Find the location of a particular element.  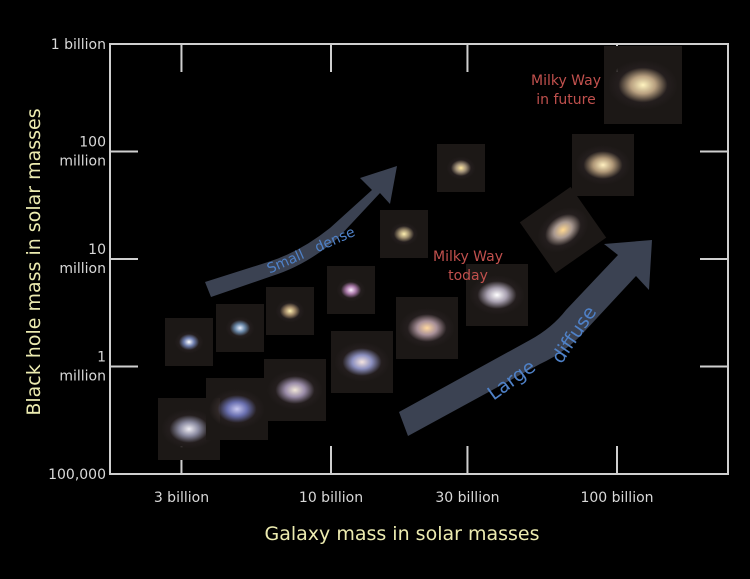

milky-way-today-label: Milky Way today is located at coordinates (468, 267).